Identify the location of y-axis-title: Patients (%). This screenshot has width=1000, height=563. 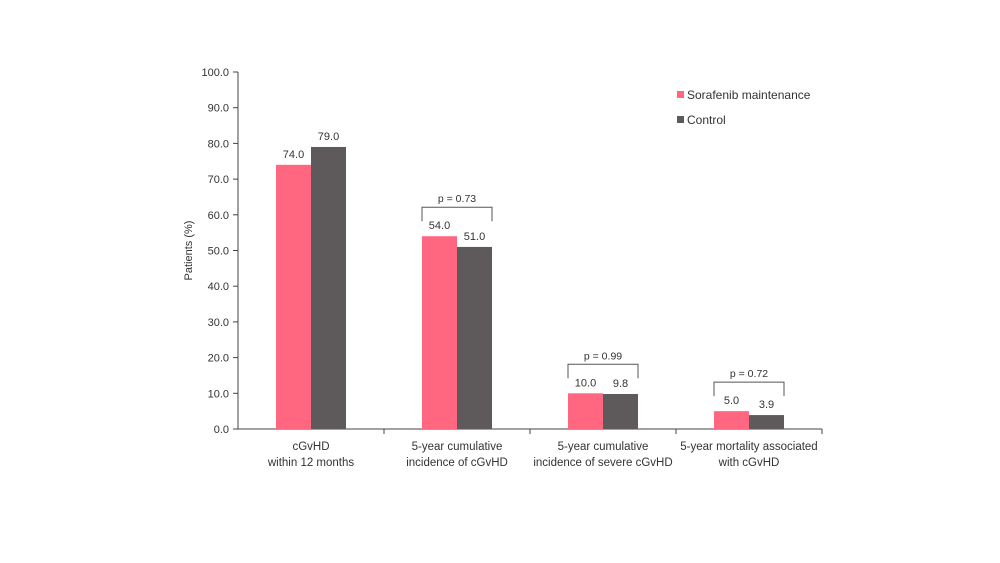
(189, 251).